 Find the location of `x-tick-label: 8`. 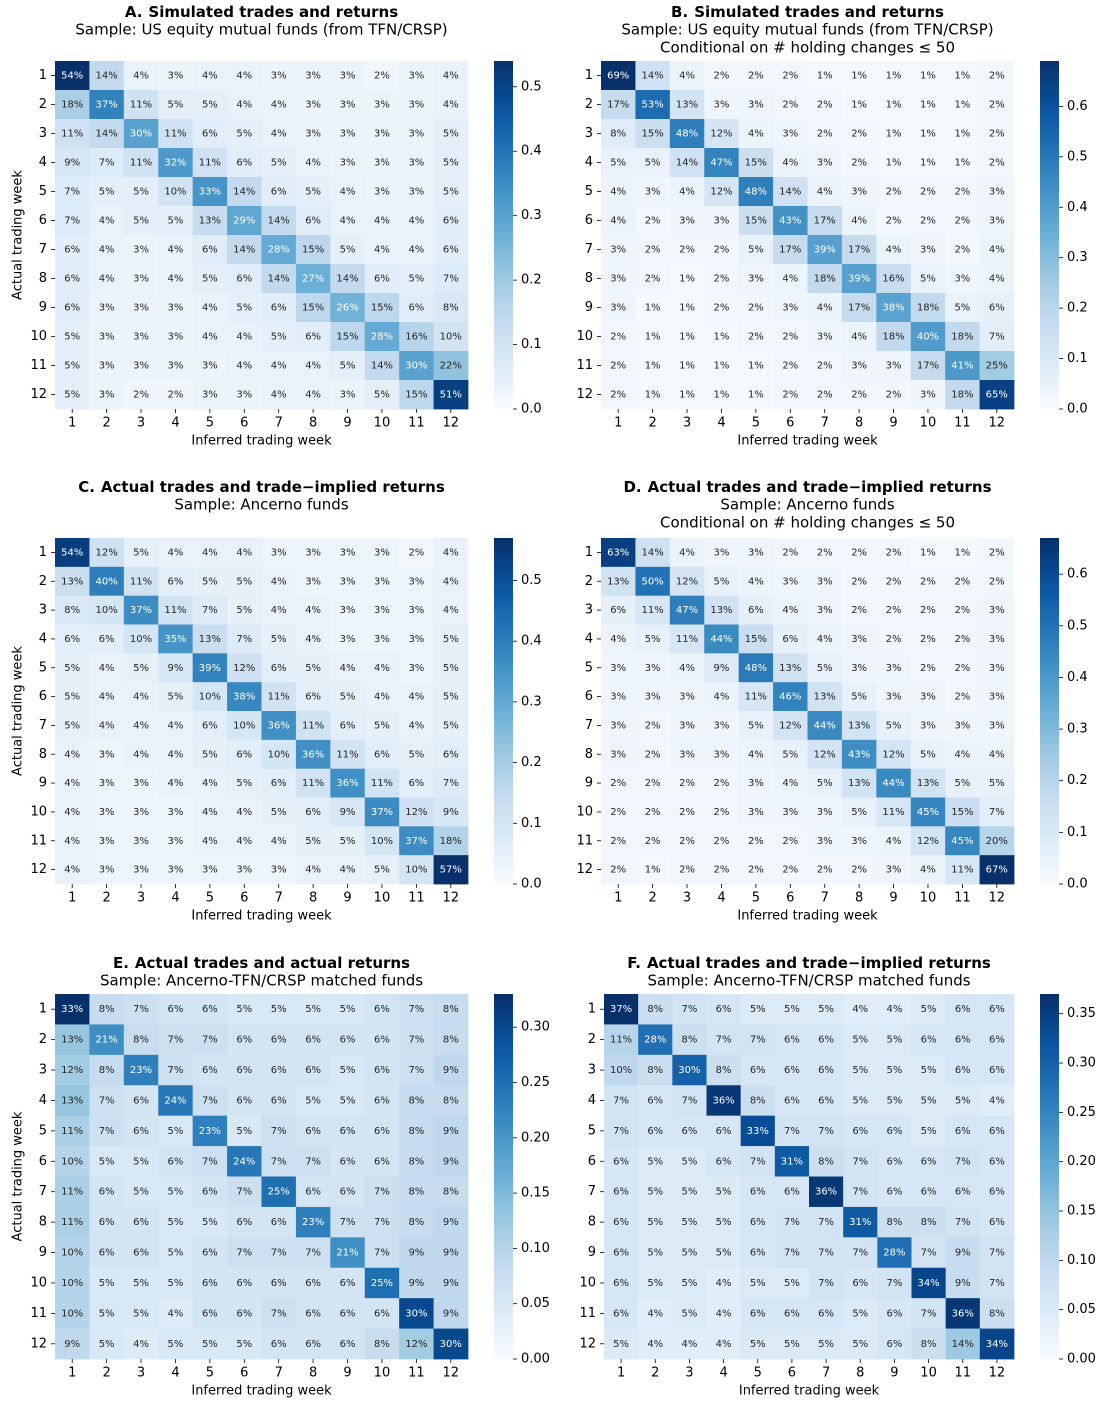

x-tick-label: 8 is located at coordinates (860, 1373).